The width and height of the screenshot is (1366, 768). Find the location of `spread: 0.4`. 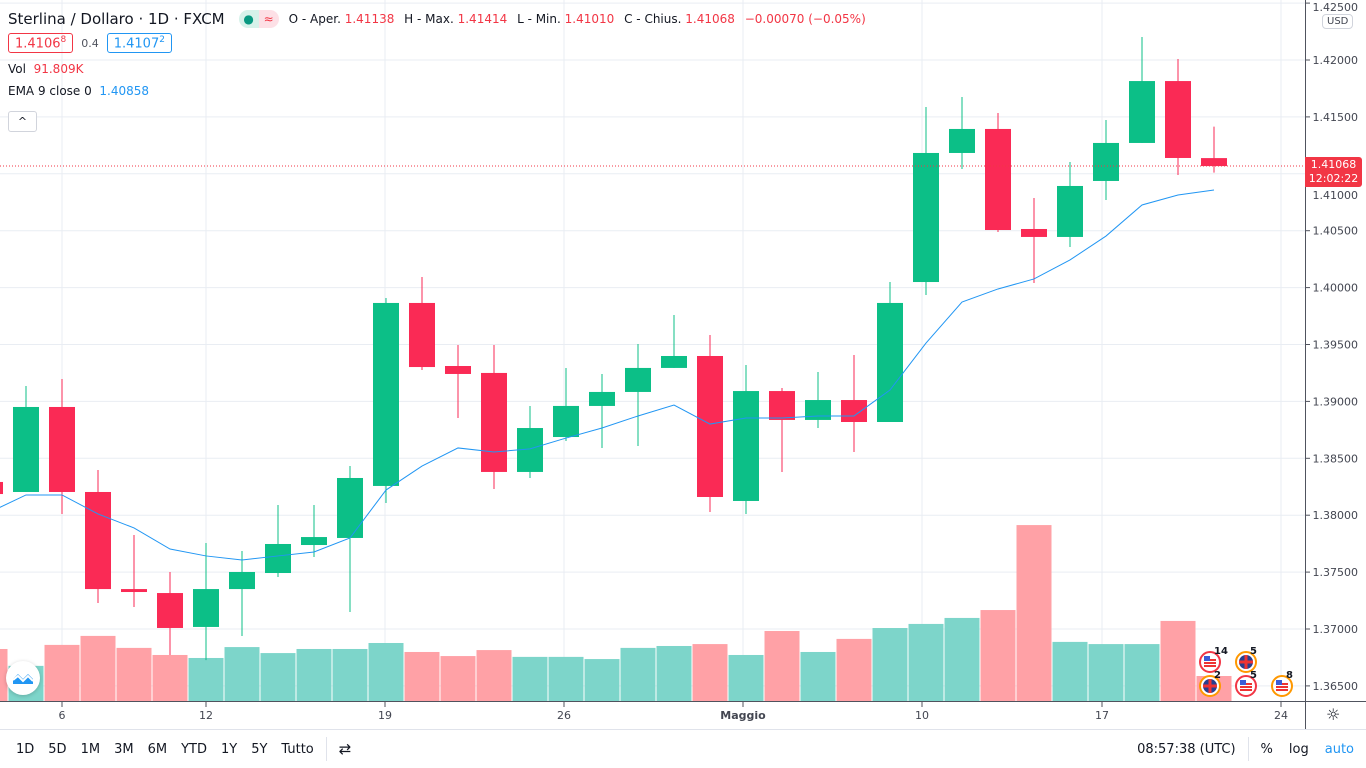

spread: 0.4 is located at coordinates (90, 43).